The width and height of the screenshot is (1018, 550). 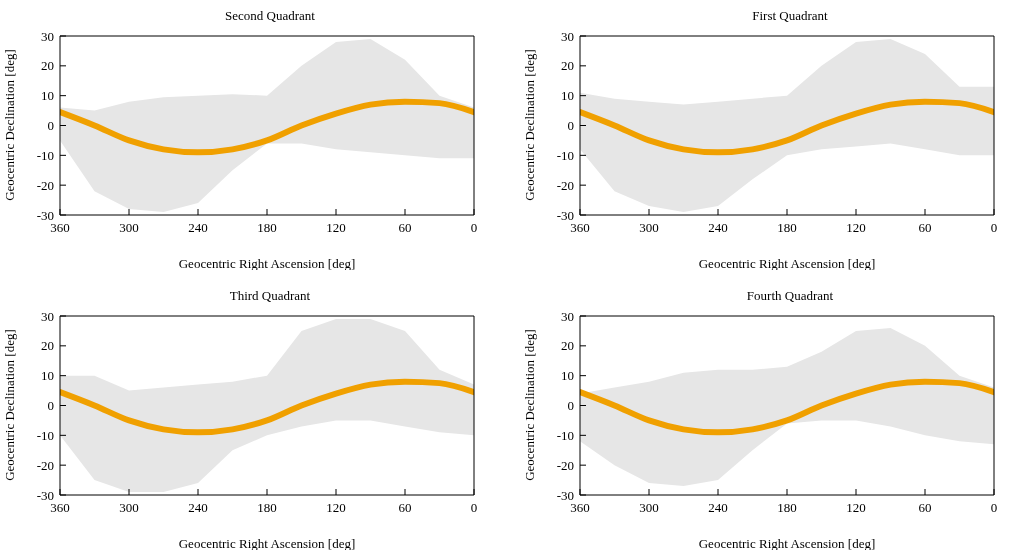 What do you see at coordinates (790, 16) in the screenshot?
I see `chart-title: First Quadrant` at bounding box center [790, 16].